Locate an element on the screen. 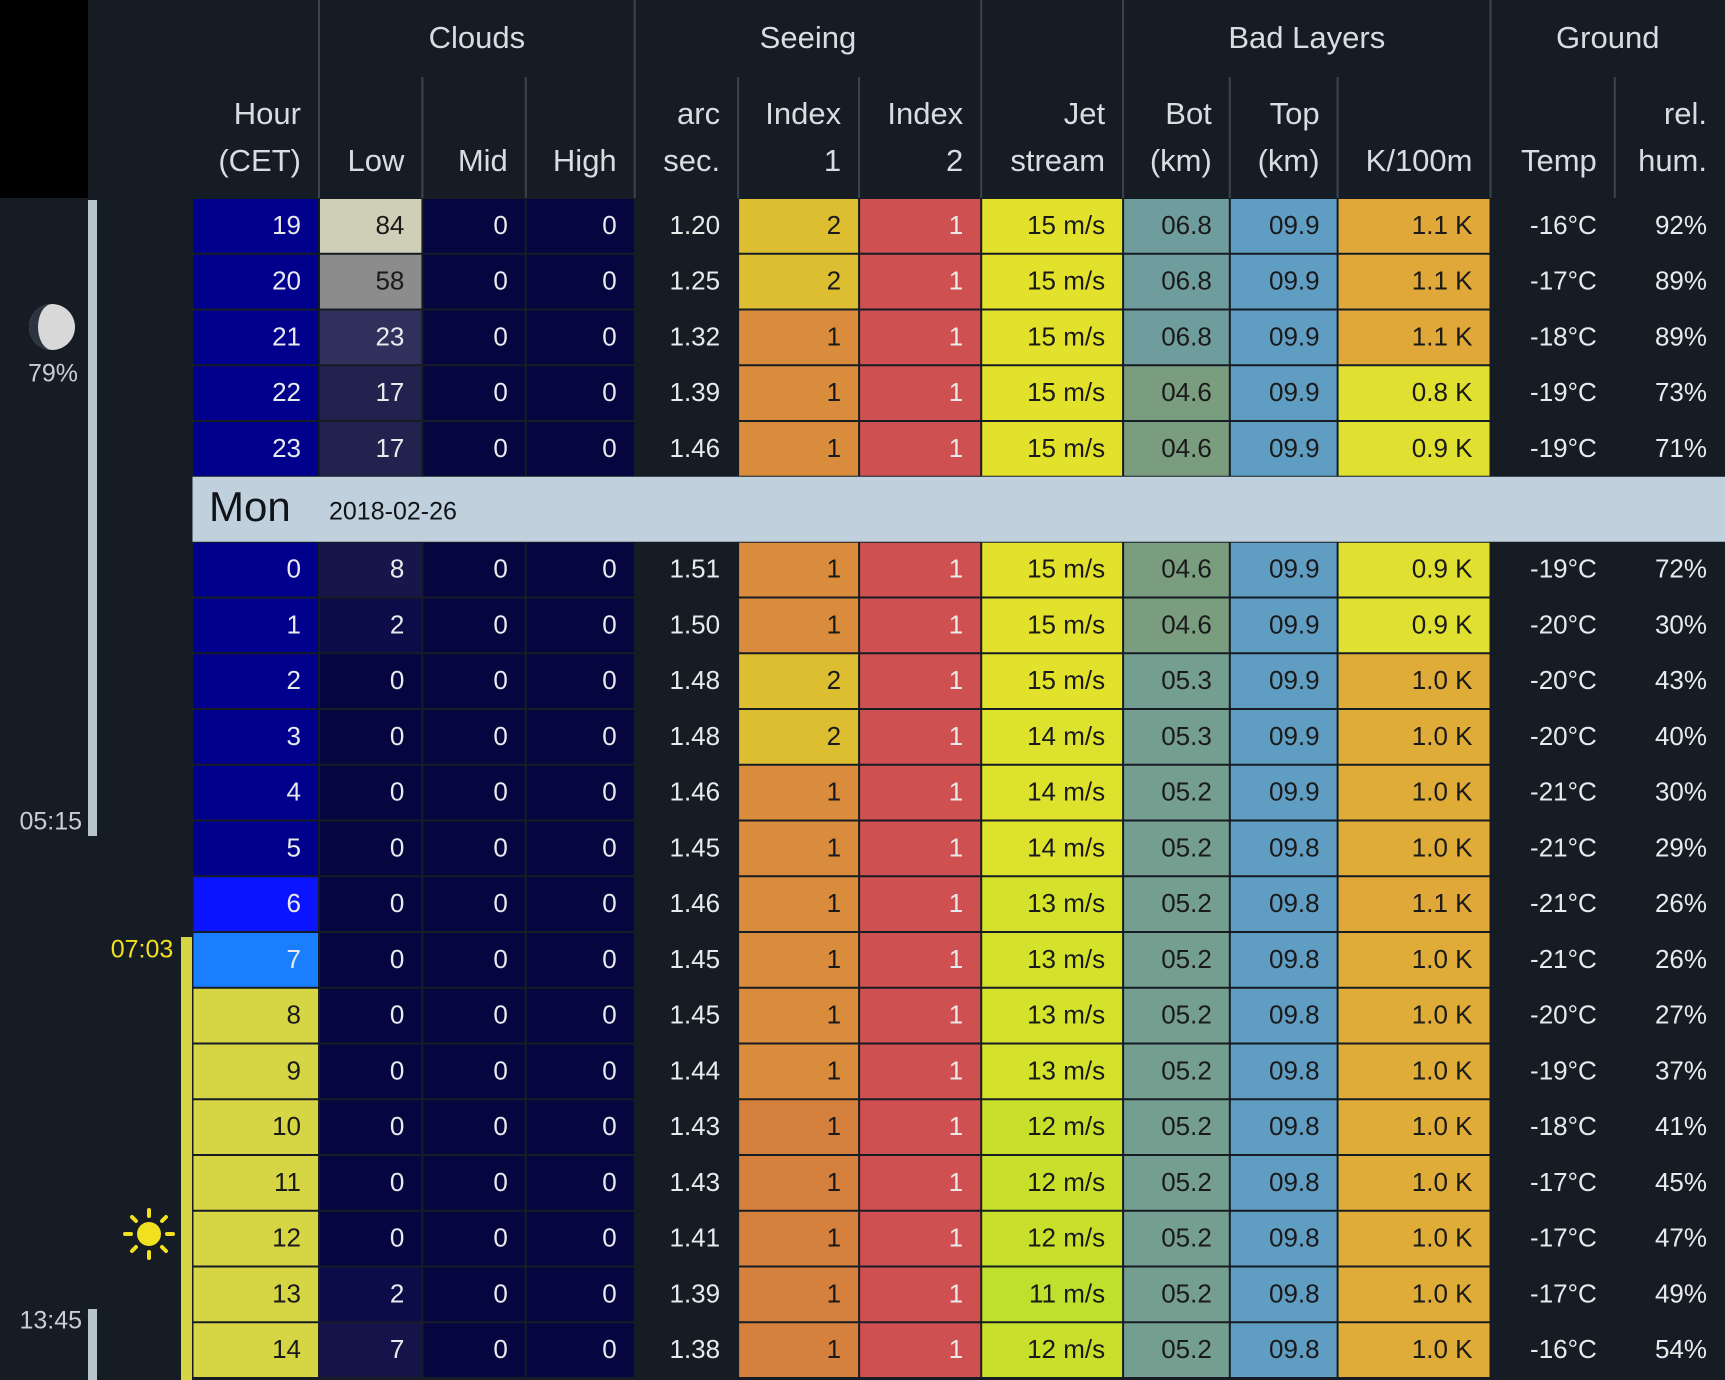  cell: -16°C is located at coordinates (1563, 1349).